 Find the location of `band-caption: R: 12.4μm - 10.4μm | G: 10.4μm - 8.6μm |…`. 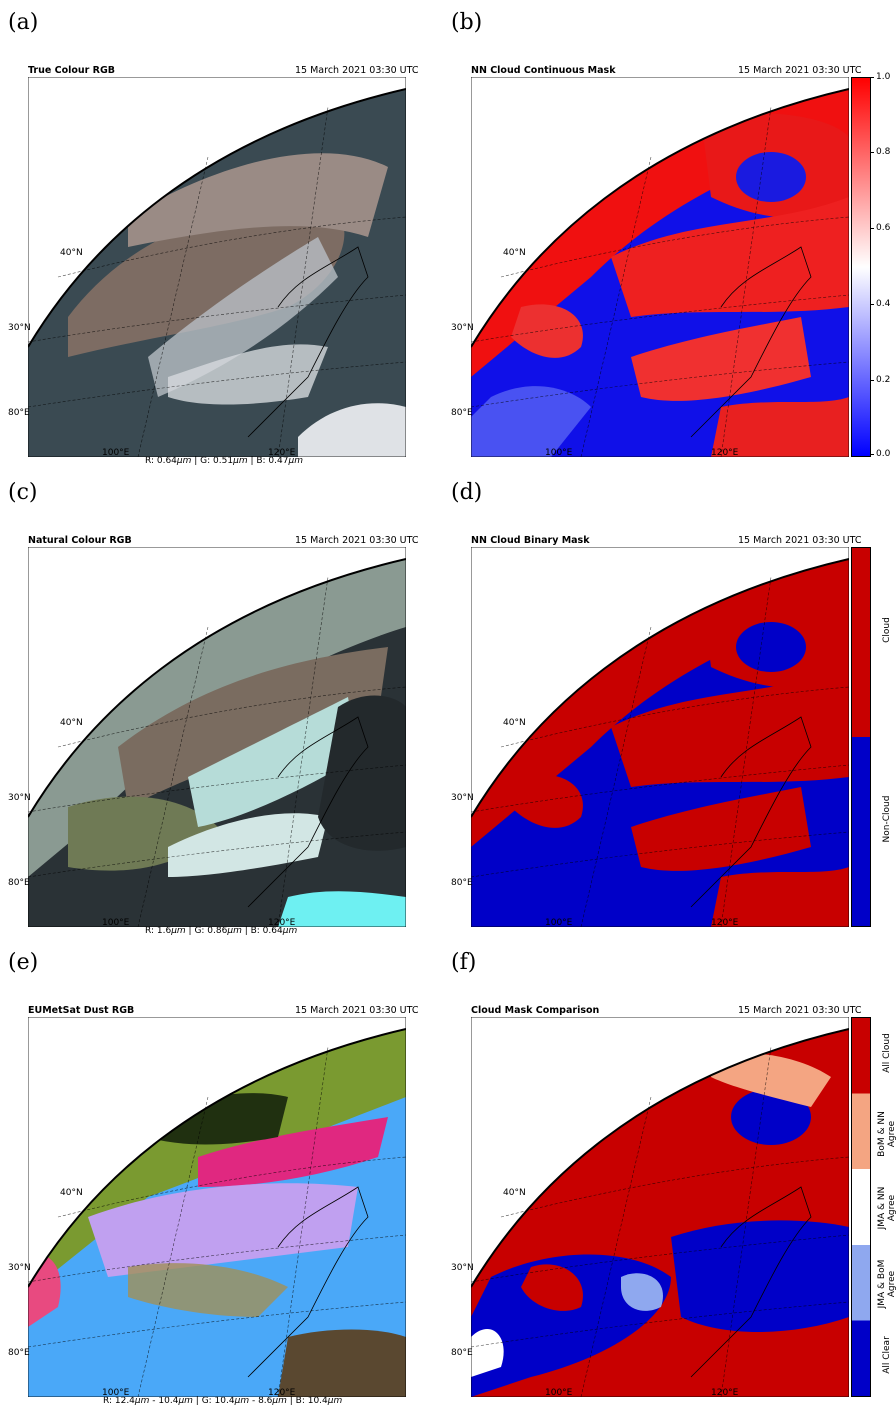

band-caption: R: 12.4μm - 10.4μm | G: 10.4μm - 8.6μm |… is located at coordinates (222, 1401).